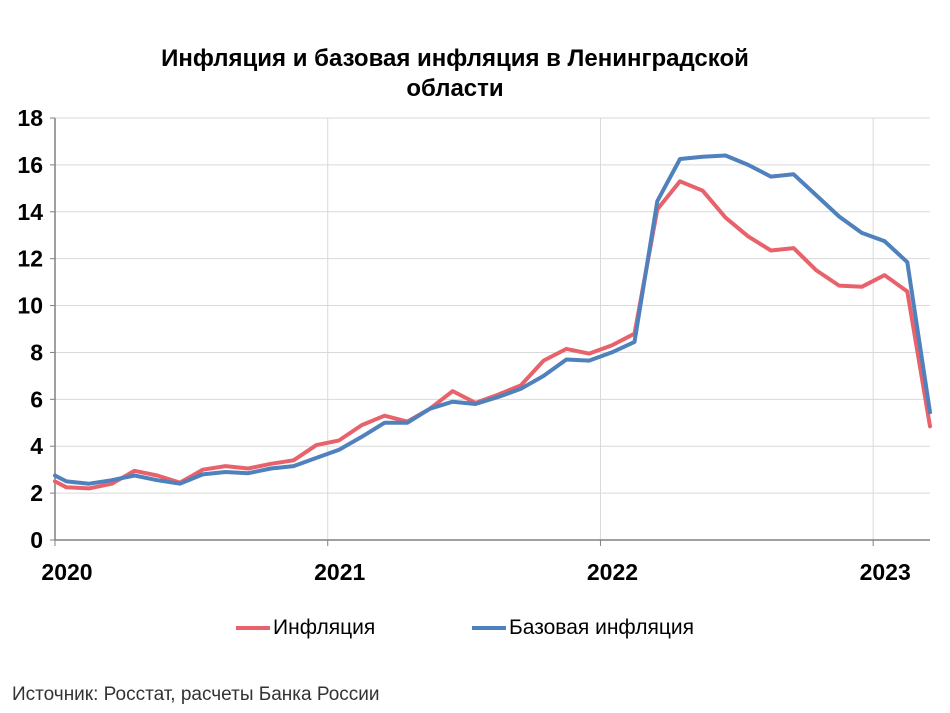 The height and width of the screenshot is (713, 950). What do you see at coordinates (30, 306) in the screenshot?
I see `y-tick-label: 10` at bounding box center [30, 306].